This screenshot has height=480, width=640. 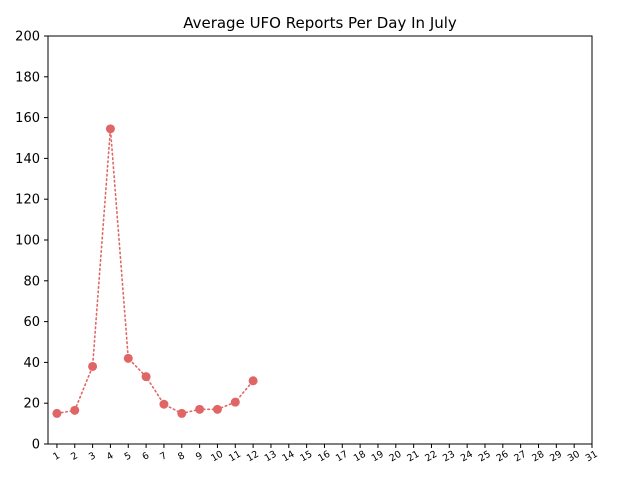 What do you see at coordinates (342, 457) in the screenshot?
I see `x-tick-label: 17` at bounding box center [342, 457].